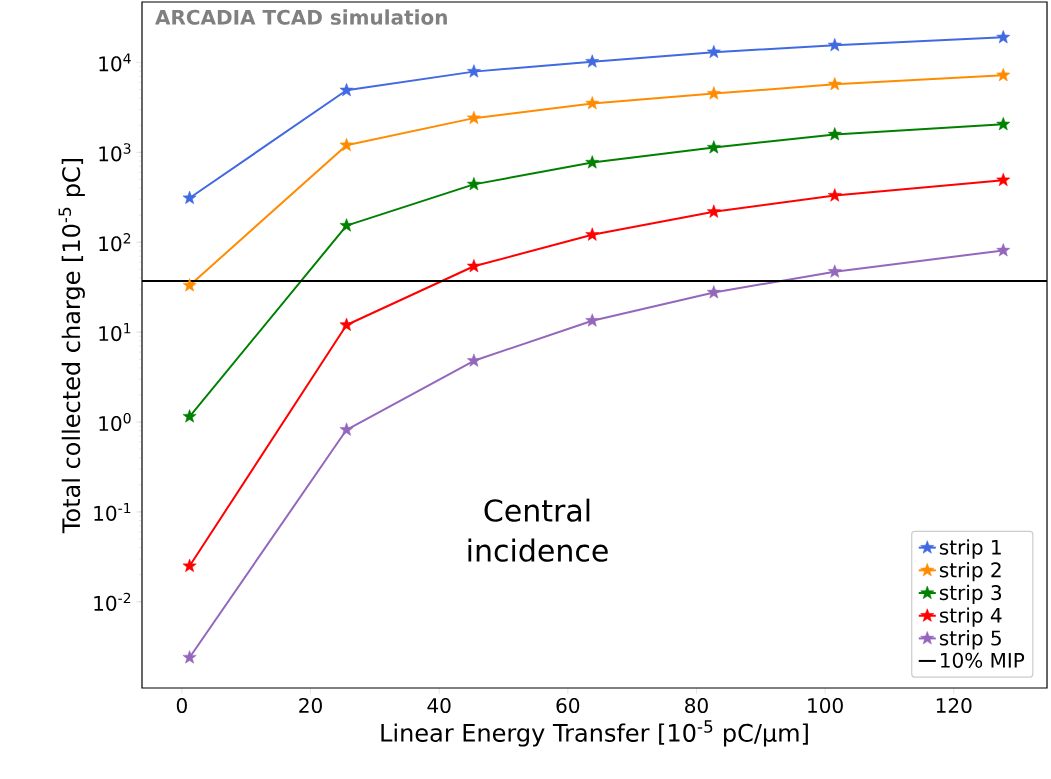 The height and width of the screenshot is (779, 1051). I want to click on y-tick-label: 10$^{3}$, so click(115, 152).